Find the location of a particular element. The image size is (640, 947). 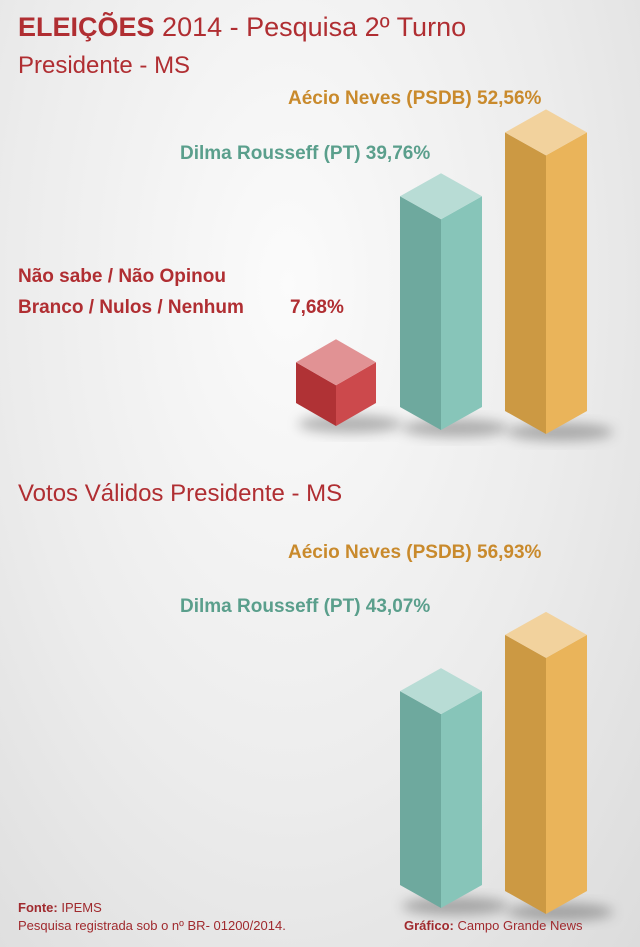

chart1-bar-2-right-face is located at coordinates (566, 283).